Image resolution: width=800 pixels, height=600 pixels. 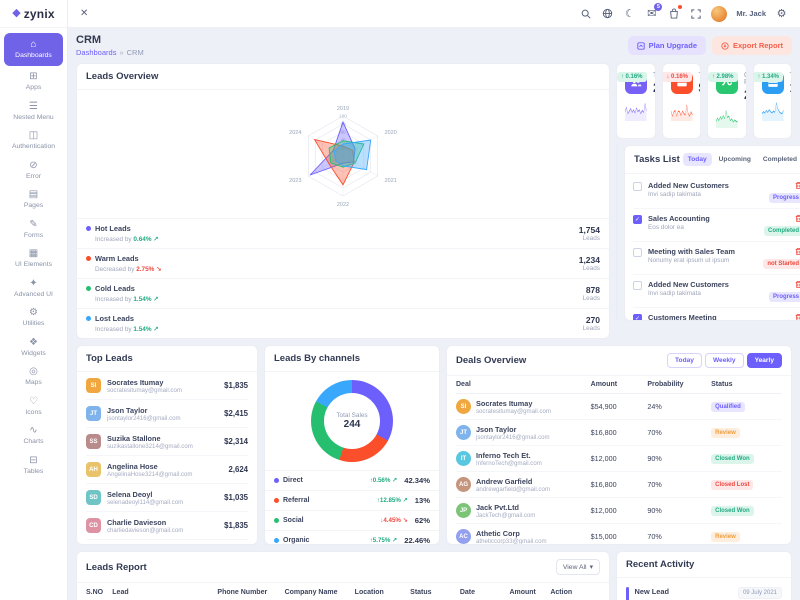 I want to click on sidebar-item: ✎ Forms, so click(x=33, y=229).